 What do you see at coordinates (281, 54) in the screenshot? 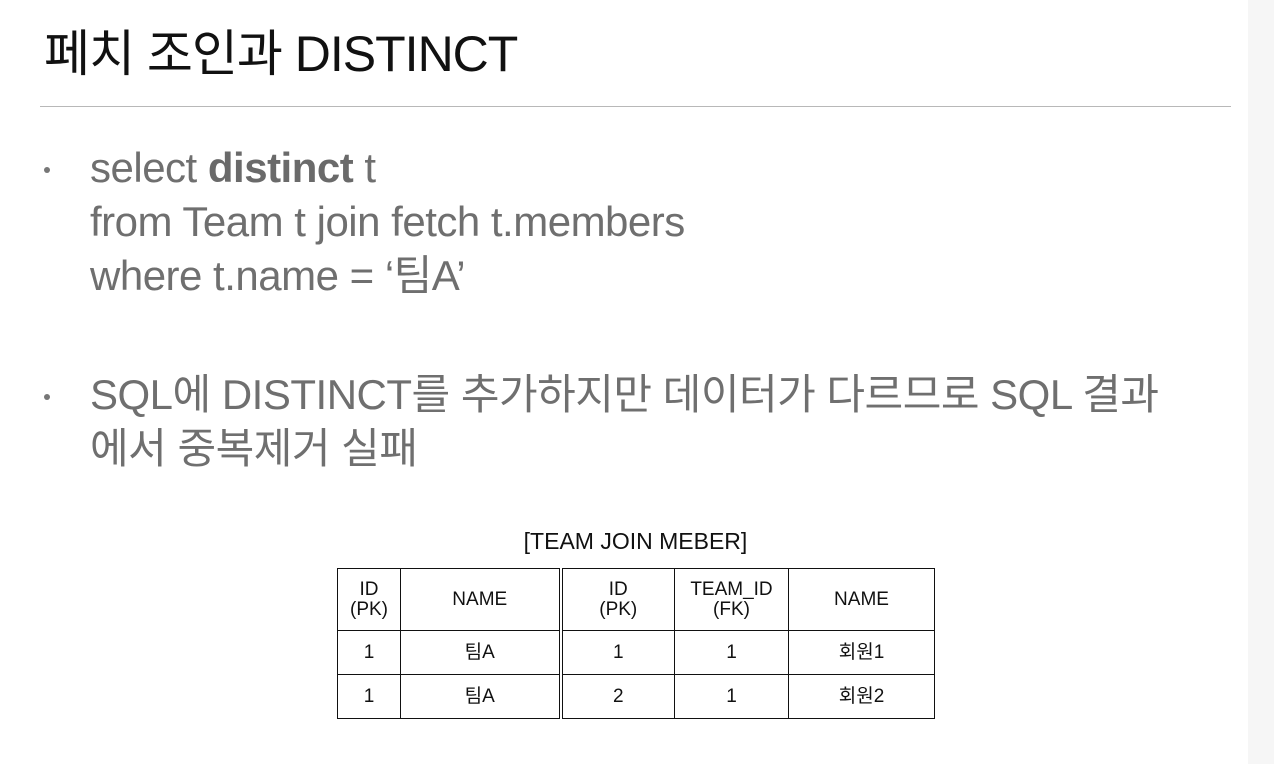
I see `slide-title: 페치 조인과 DISTINCT` at bounding box center [281, 54].